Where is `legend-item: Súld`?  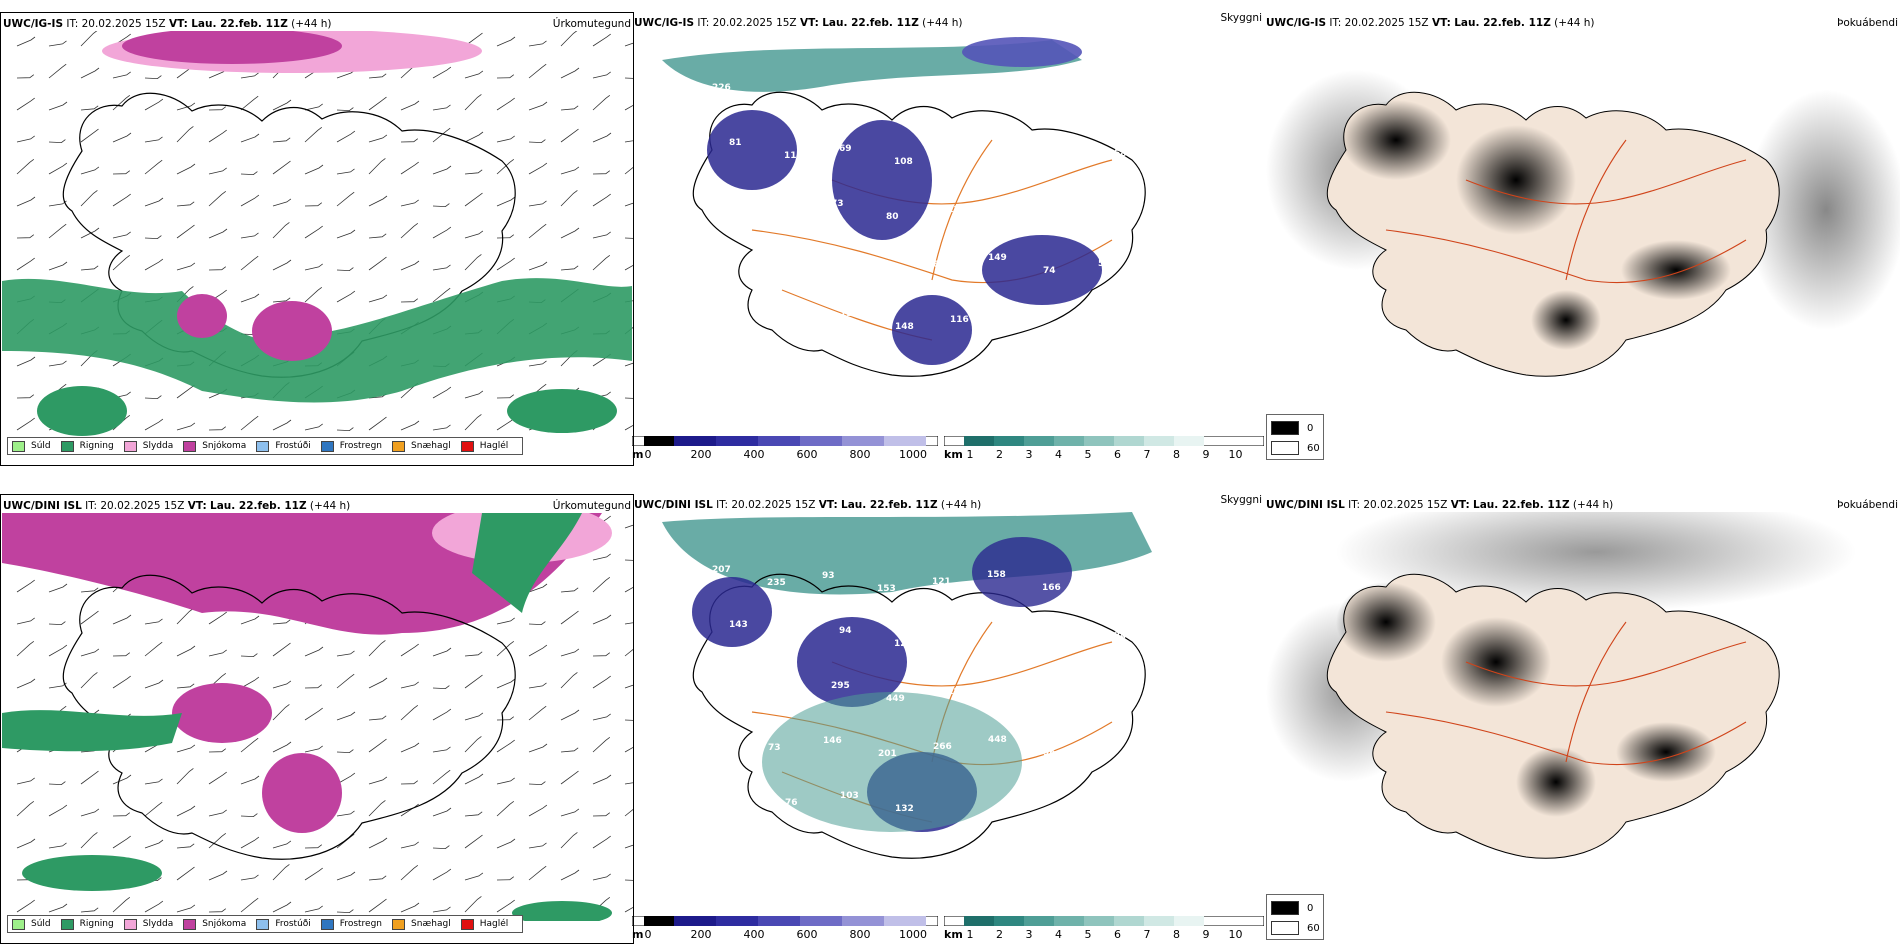
legend-item: Súld is located at coordinates (31, 924).